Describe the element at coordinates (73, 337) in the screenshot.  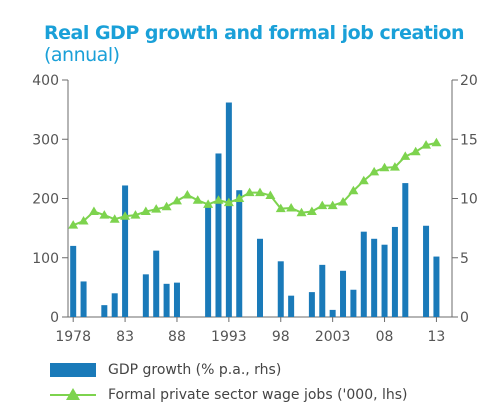
I see `x-tick-label: 1978` at that location.